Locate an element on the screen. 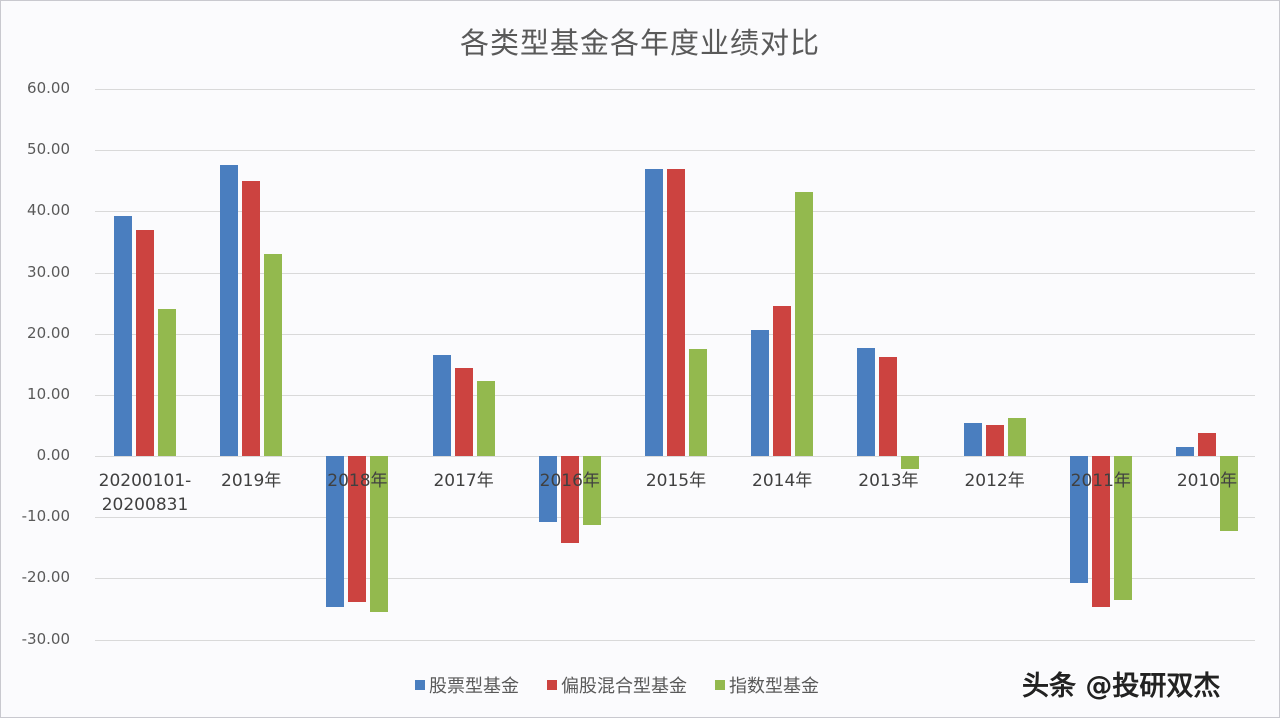 The image size is (1280, 718). legend-item: 偏股混合型基金 is located at coordinates (617, 685).